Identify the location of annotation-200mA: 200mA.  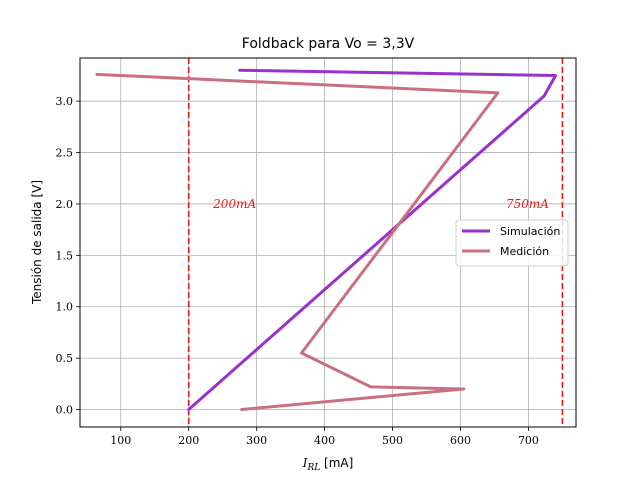
(234, 204).